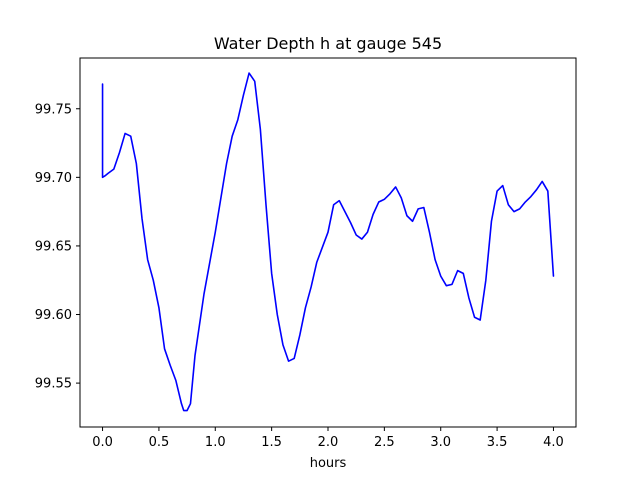 The height and width of the screenshot is (480, 640). What do you see at coordinates (384, 442) in the screenshot?
I see `x-tick-label: 2.5` at bounding box center [384, 442].